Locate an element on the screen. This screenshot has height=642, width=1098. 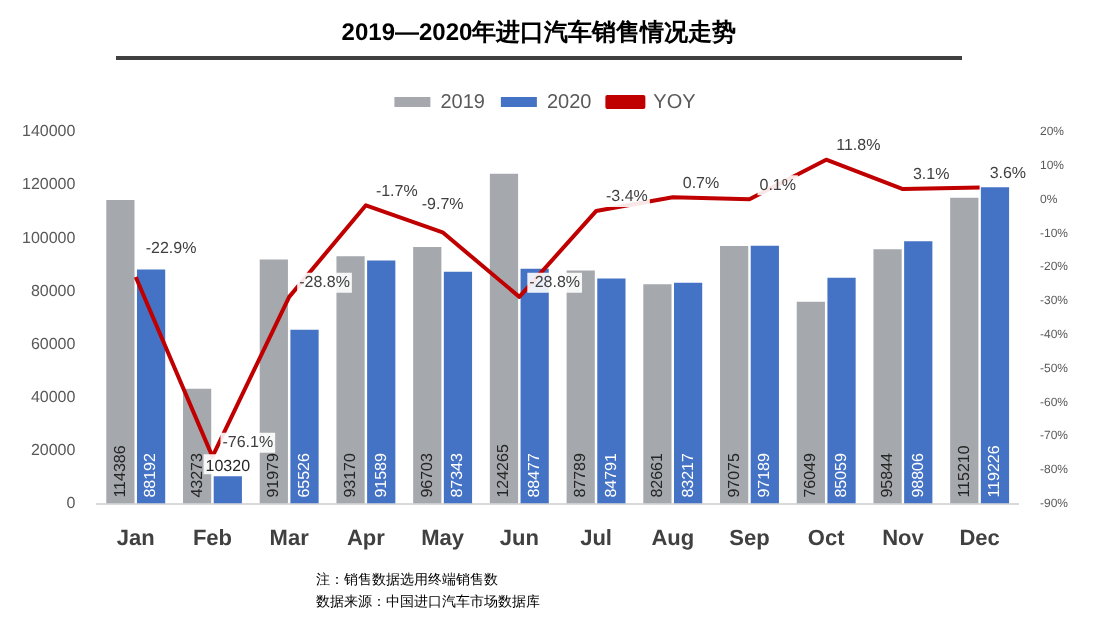
x-tick-label: Jun is located at coordinates (519, 538).